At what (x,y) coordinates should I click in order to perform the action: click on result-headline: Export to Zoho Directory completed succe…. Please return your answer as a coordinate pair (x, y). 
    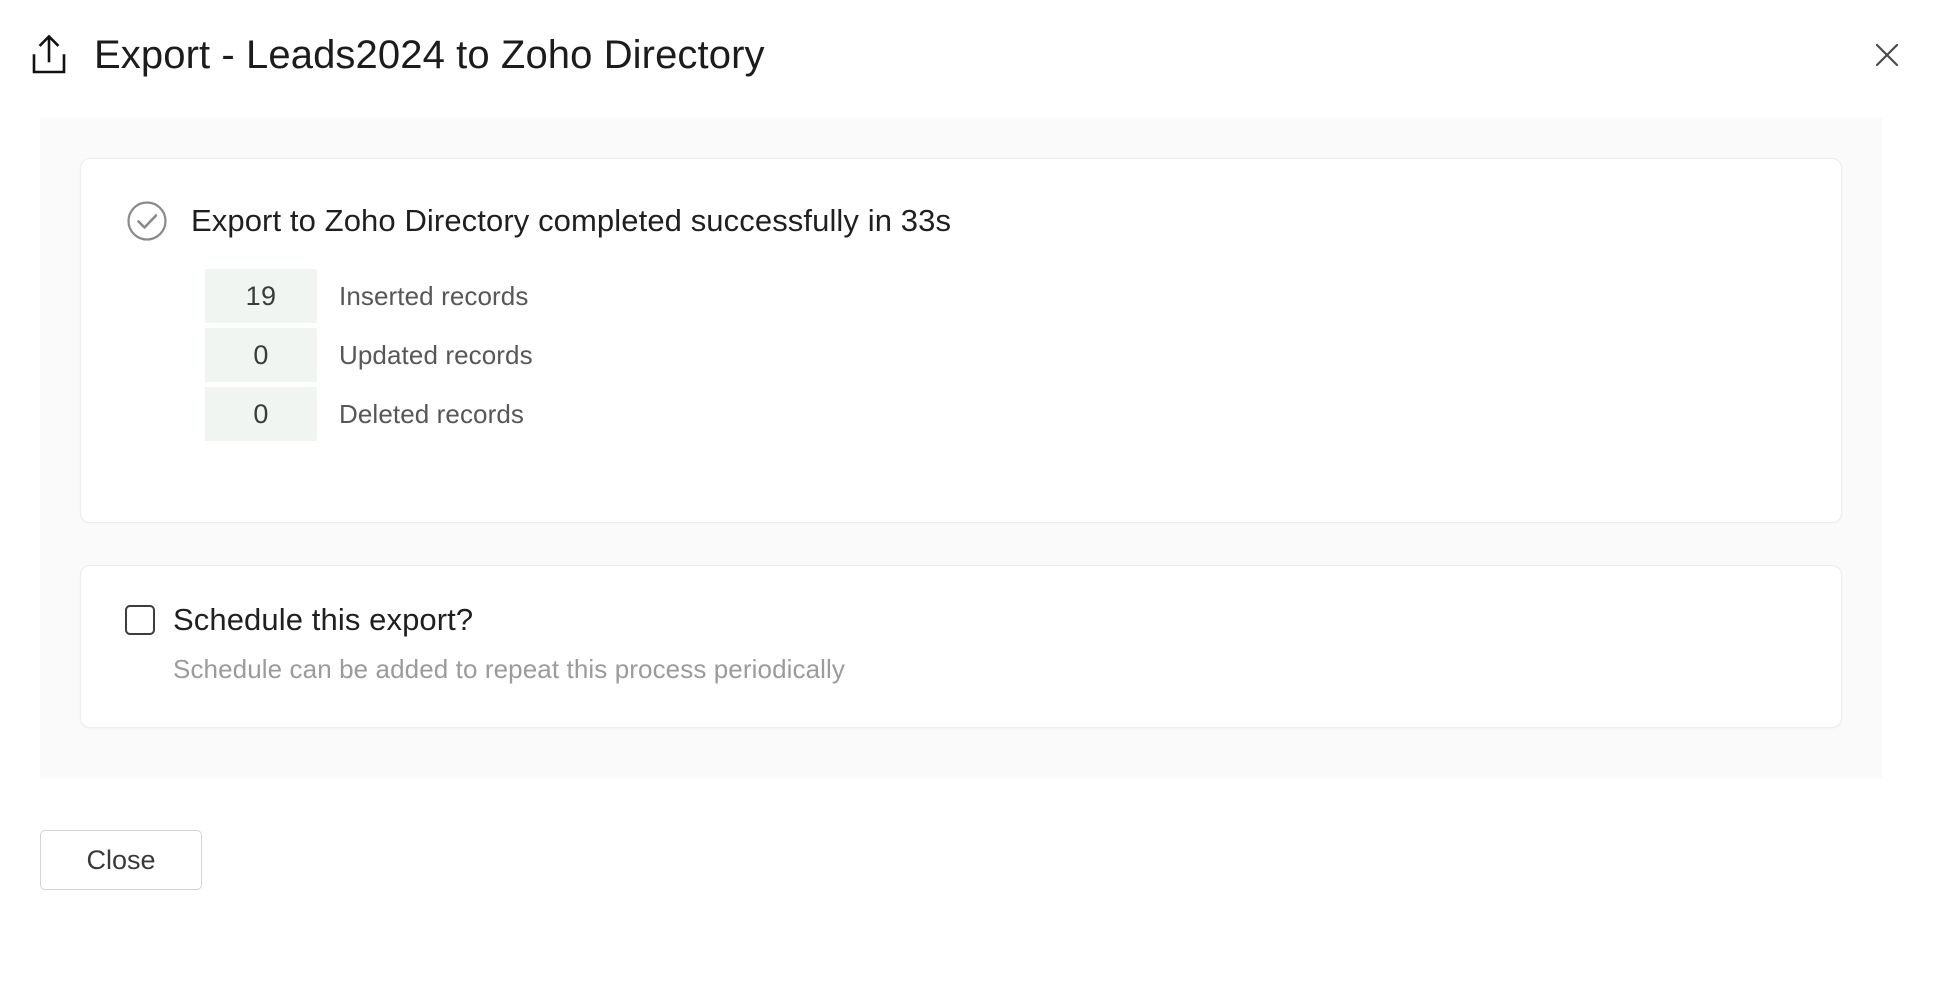
    Looking at the image, I should click on (961, 221).